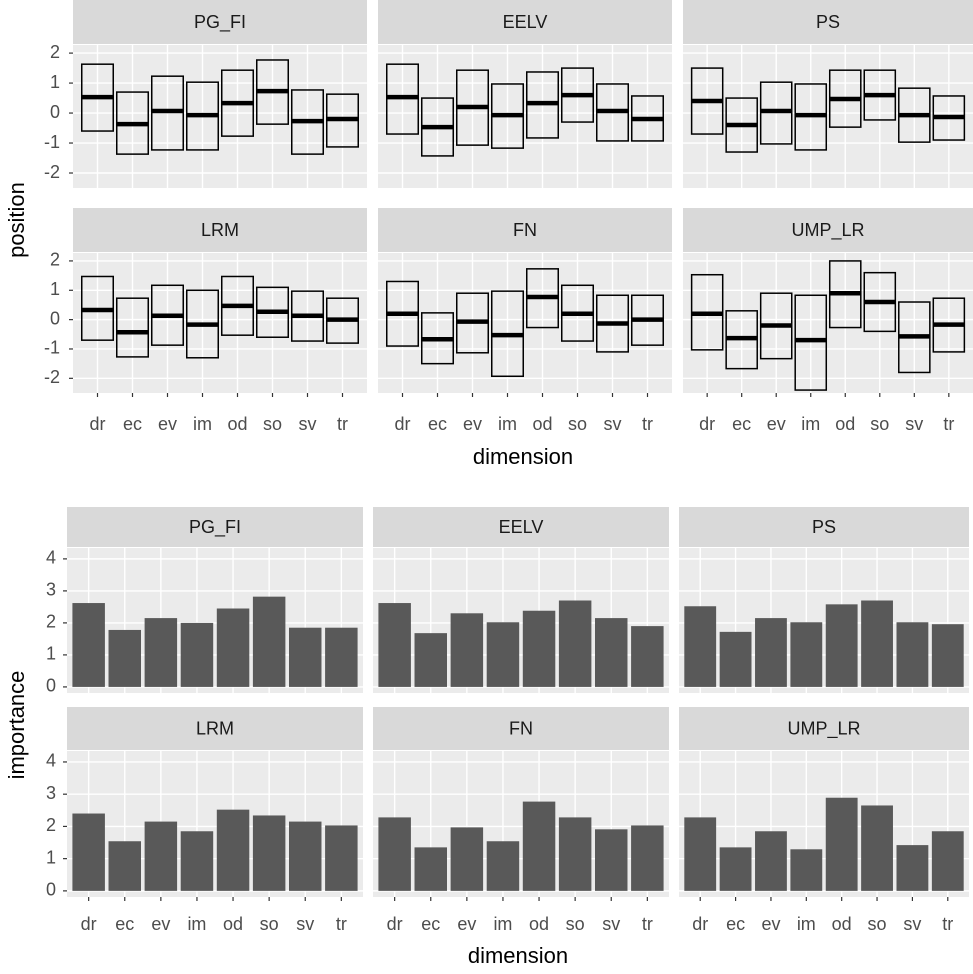 This screenshot has height=974, width=973. What do you see at coordinates (52, 348) in the screenshot?
I see `y-tick-label: -1` at bounding box center [52, 348].